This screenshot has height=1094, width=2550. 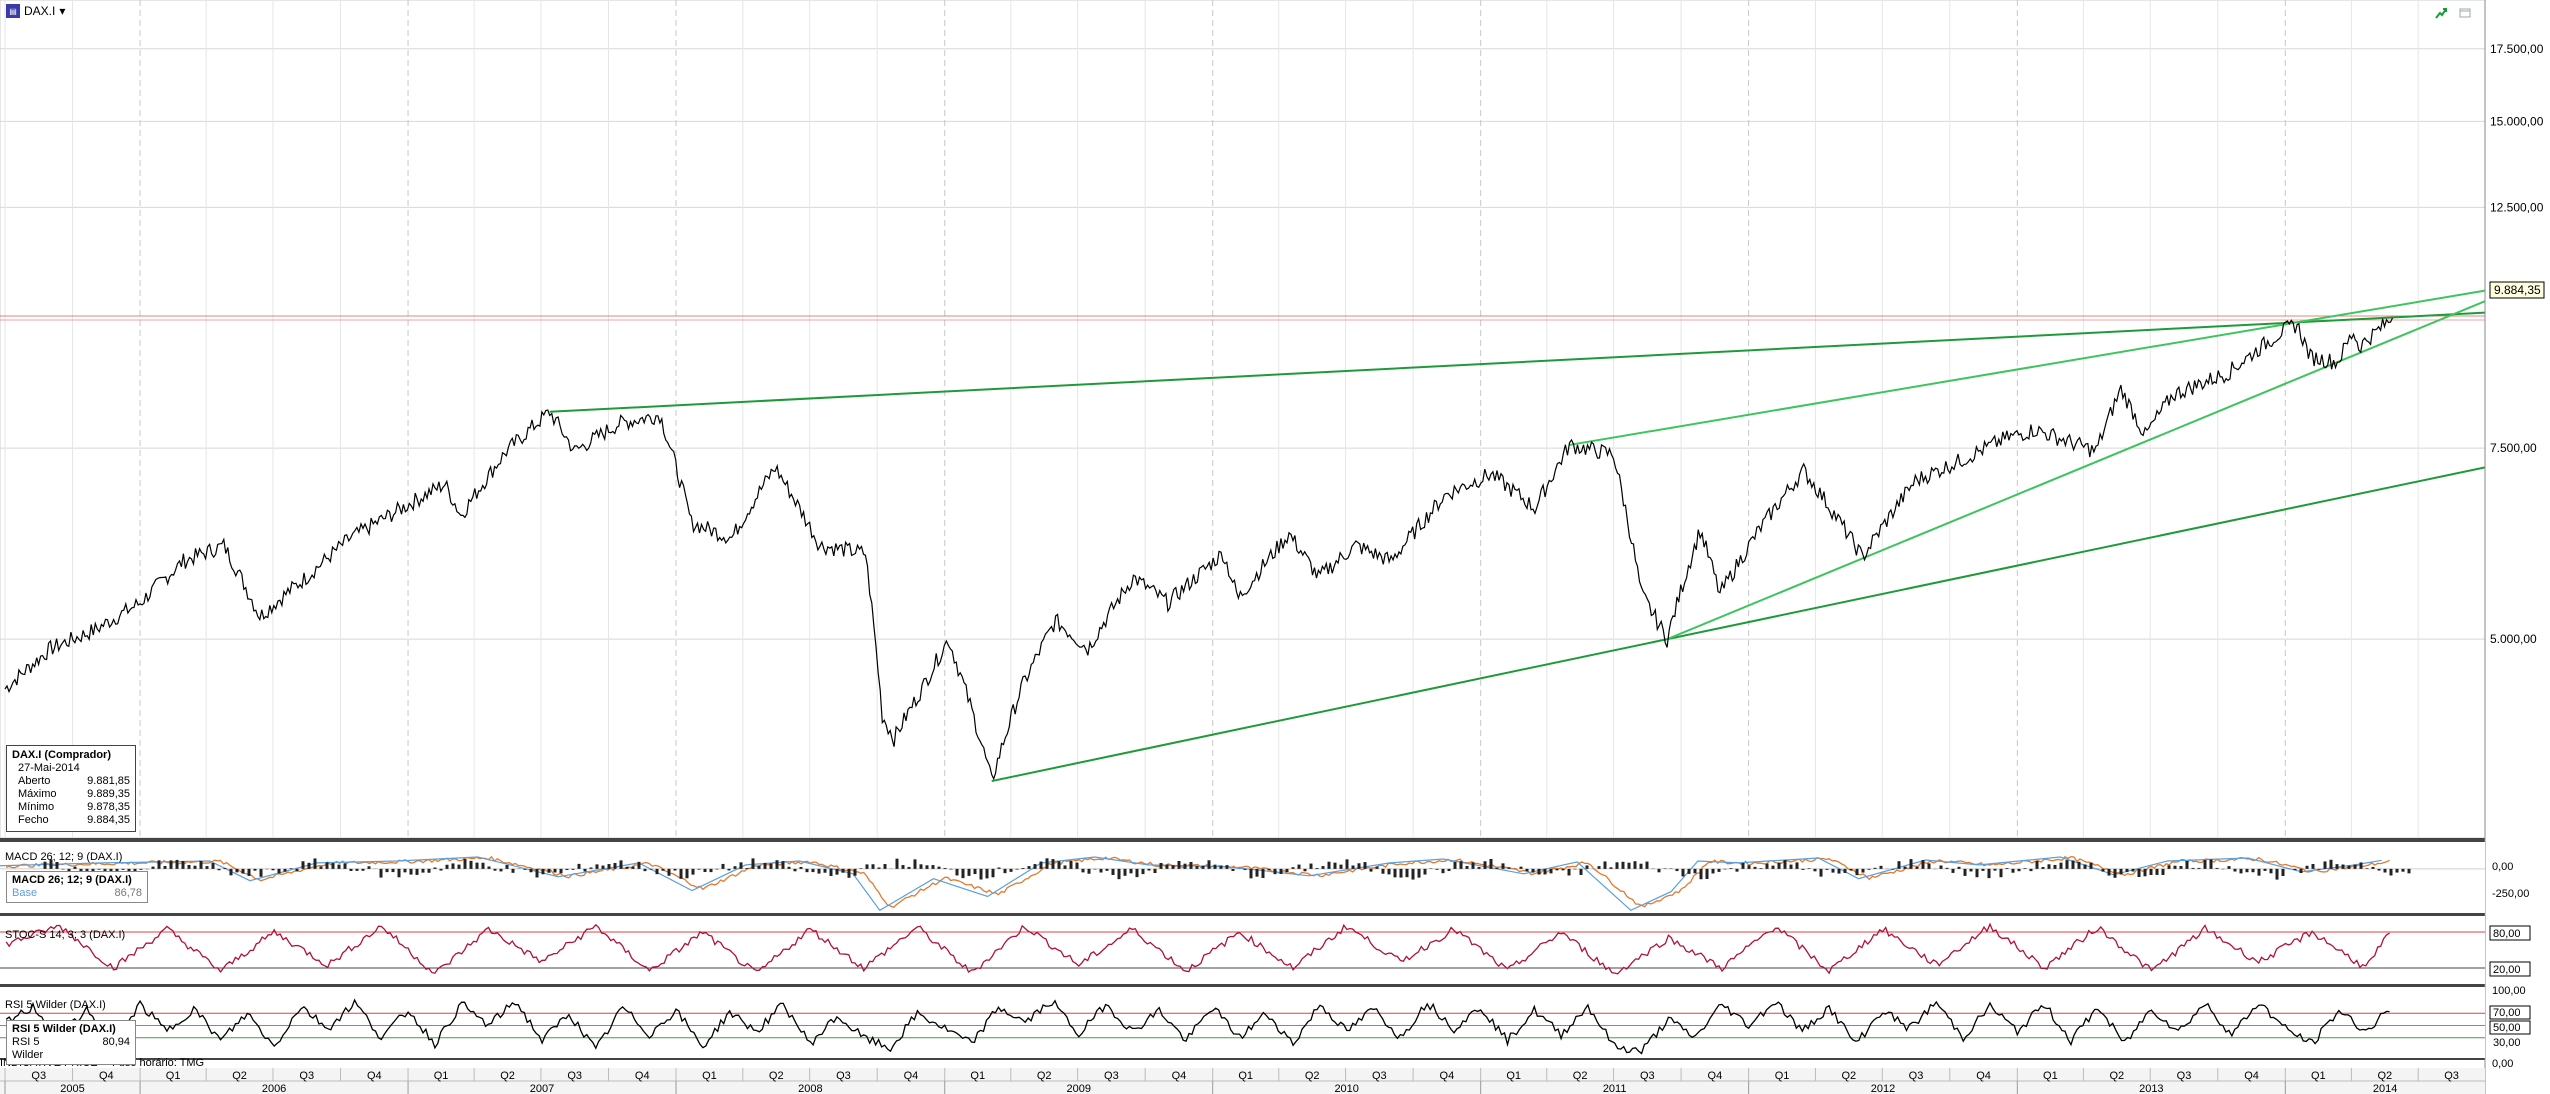 What do you see at coordinates (2151, 1088) in the screenshot?
I see `year-label: 2013` at bounding box center [2151, 1088].